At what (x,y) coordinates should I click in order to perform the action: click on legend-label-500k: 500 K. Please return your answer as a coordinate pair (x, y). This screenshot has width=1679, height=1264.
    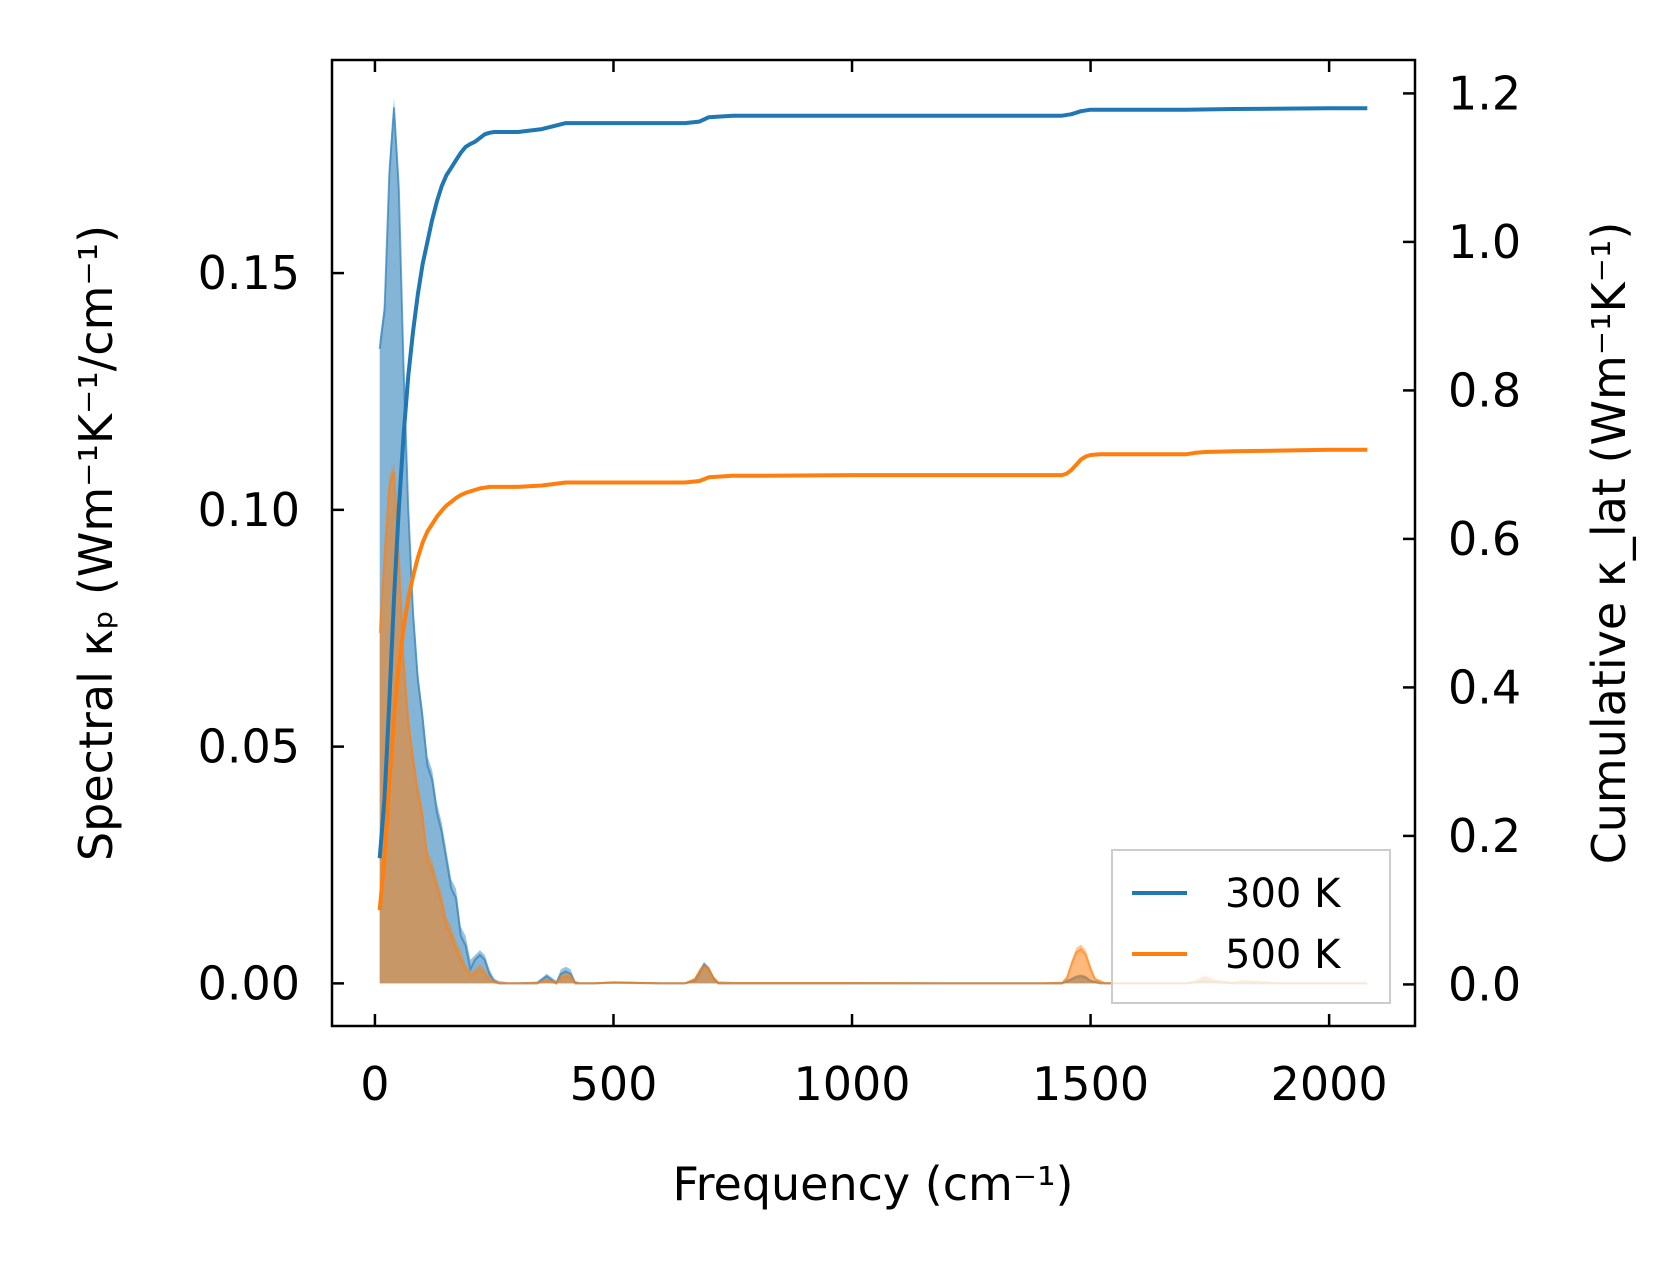
    Looking at the image, I should click on (1283, 955).